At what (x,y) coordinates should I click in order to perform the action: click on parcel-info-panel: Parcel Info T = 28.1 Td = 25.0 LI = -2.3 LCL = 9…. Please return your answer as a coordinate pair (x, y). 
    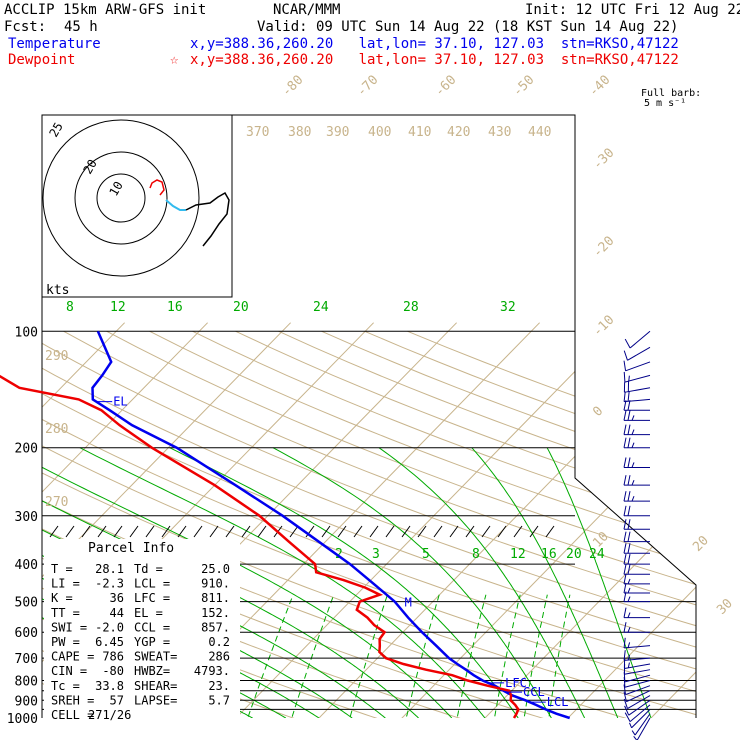
    Looking at the image, I should click on (142, 630).